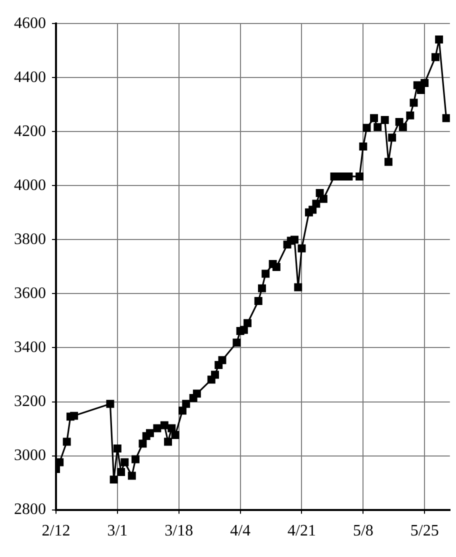 This screenshot has height=557, width=456. I want to click on y-tick-label: 4200, so click(30, 131).